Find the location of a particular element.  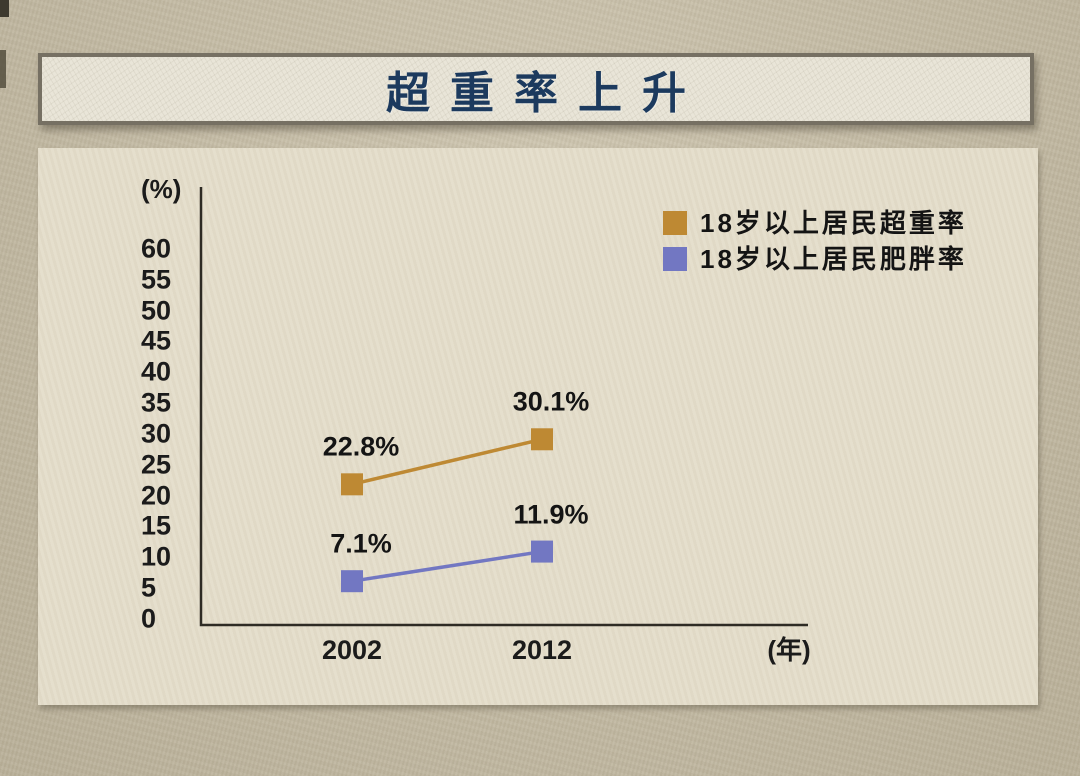

y-tick-label: 25 is located at coordinates (156, 464).